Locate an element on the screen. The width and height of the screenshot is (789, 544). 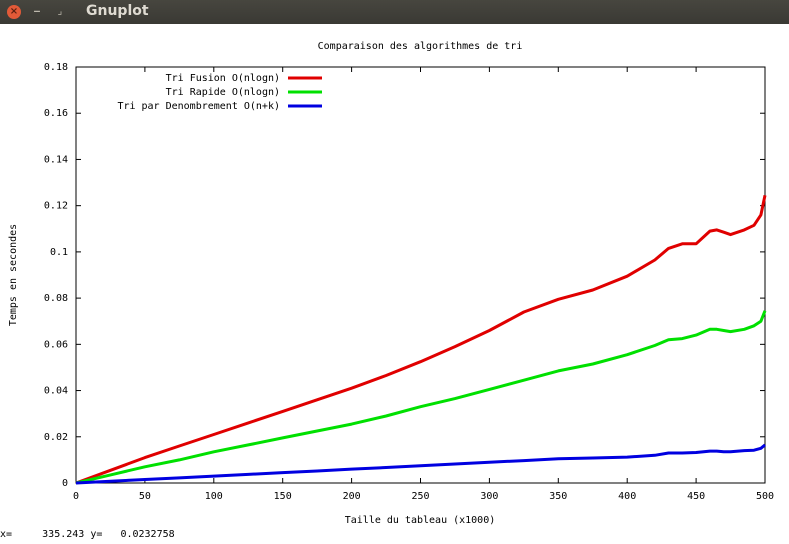
legend-label-0: Tri Fusion O(nlogn) is located at coordinates (223, 78).